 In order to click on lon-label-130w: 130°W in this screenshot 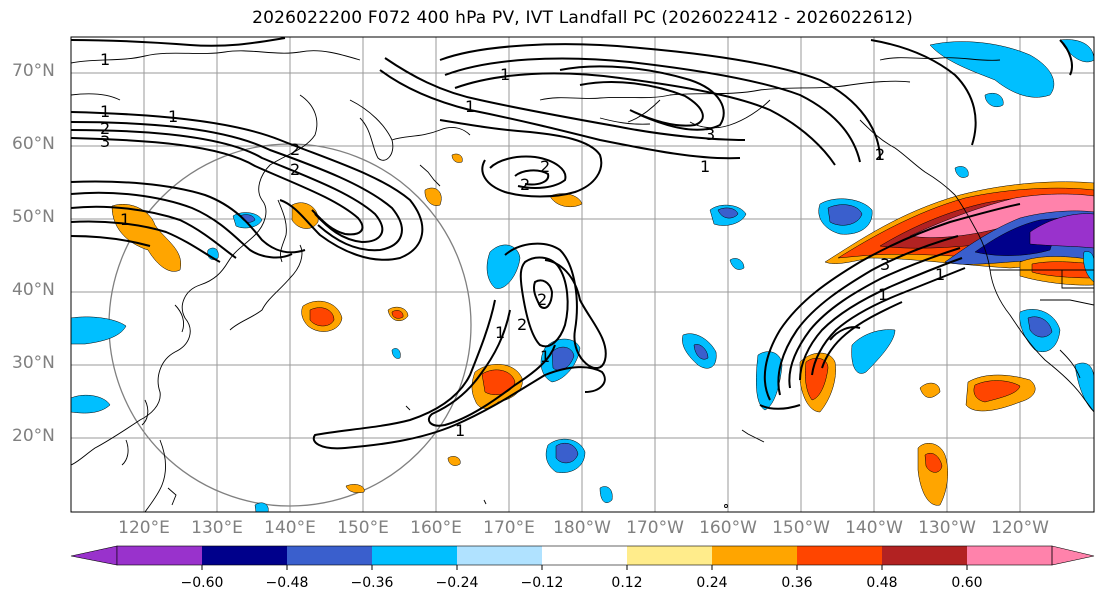, I will do `click(947, 528)`.